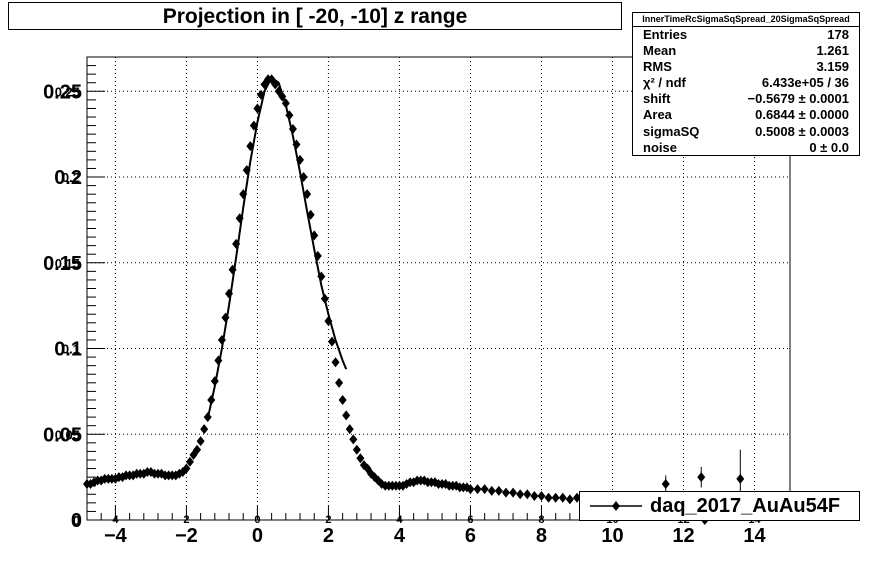 The image size is (878, 578). I want to click on y-tick-label-small: 0.2, so click(71, 177).